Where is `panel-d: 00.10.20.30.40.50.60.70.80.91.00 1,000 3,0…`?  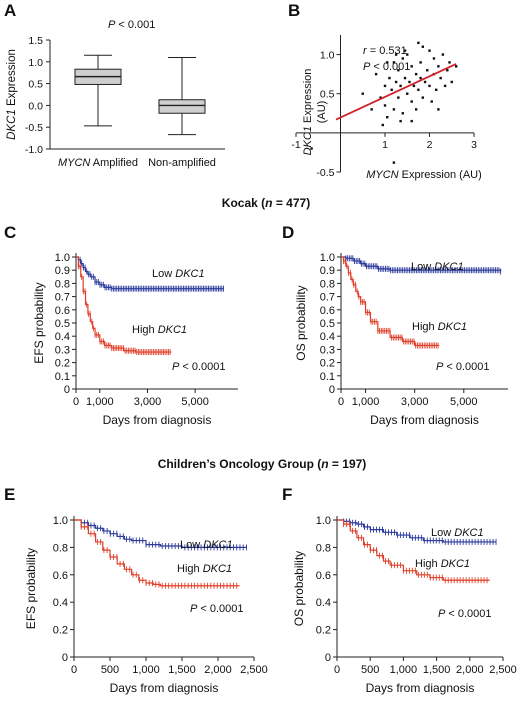
panel-d: 00.10.20.30.40.50.60.70.80.91.00 1,000 3,0… is located at coordinates (401, 339).